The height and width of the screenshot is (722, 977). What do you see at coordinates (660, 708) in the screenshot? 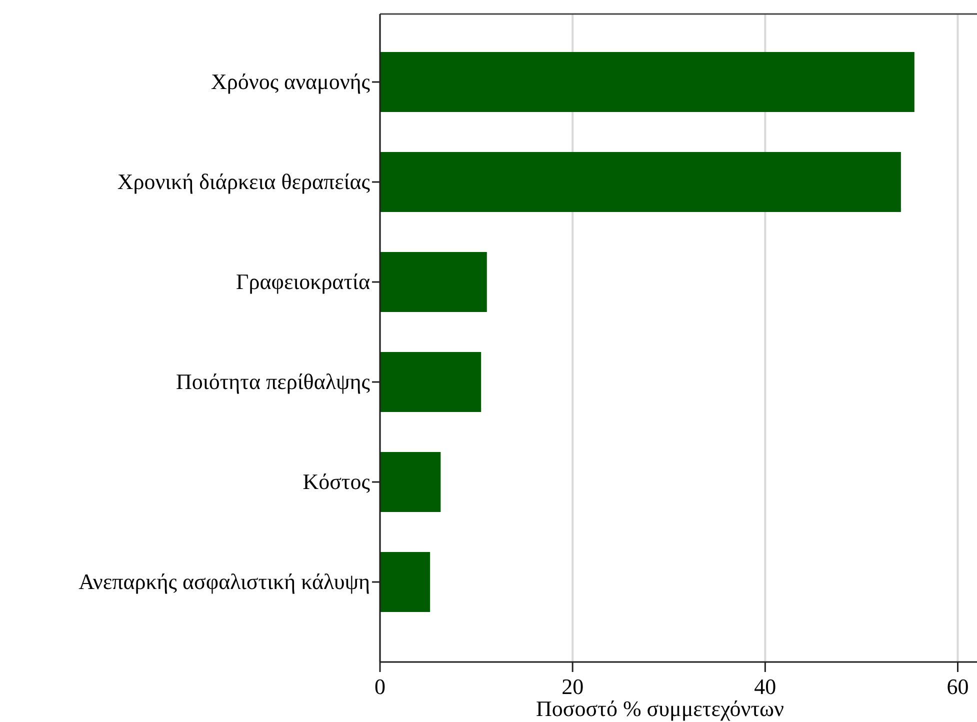
I see `x-axis-title: Ποσοστό % συμμετεχόντων` at bounding box center [660, 708].